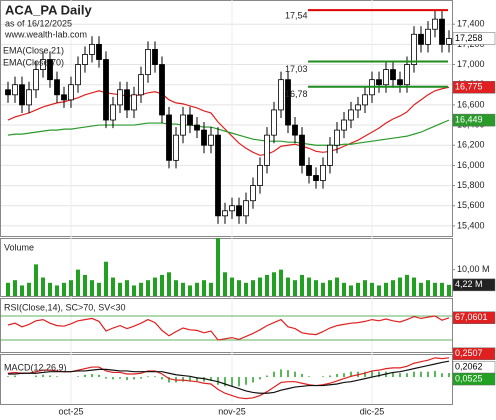 The image size is (496, 420). Describe the element at coordinates (471, 64) in the screenshot. I see `y-tick-label: 17,000` at that location.